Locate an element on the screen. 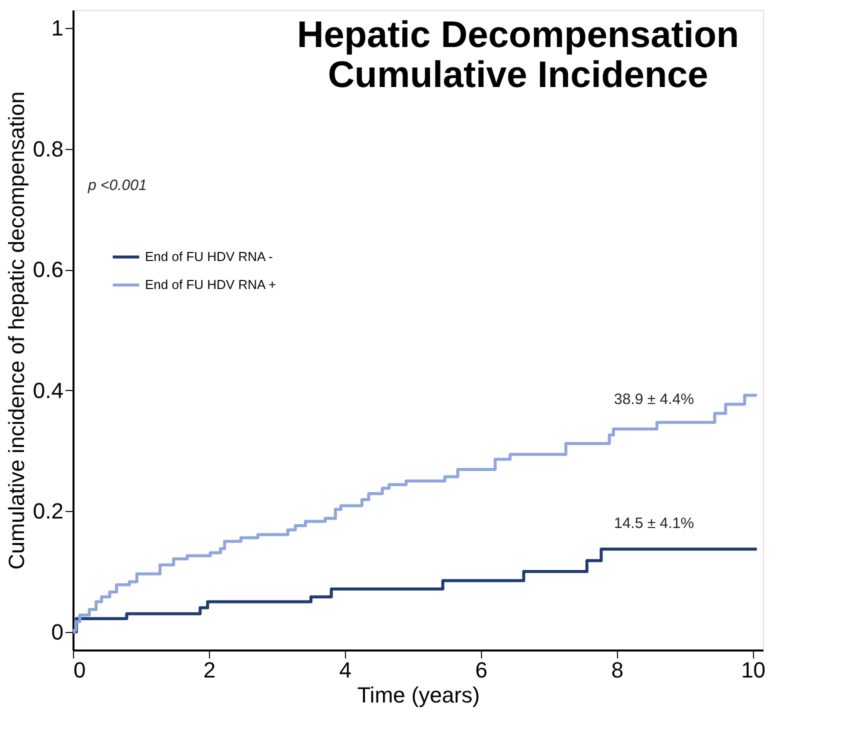 The height and width of the screenshot is (732, 846). y-tick-label: 0 is located at coordinates (57, 631).